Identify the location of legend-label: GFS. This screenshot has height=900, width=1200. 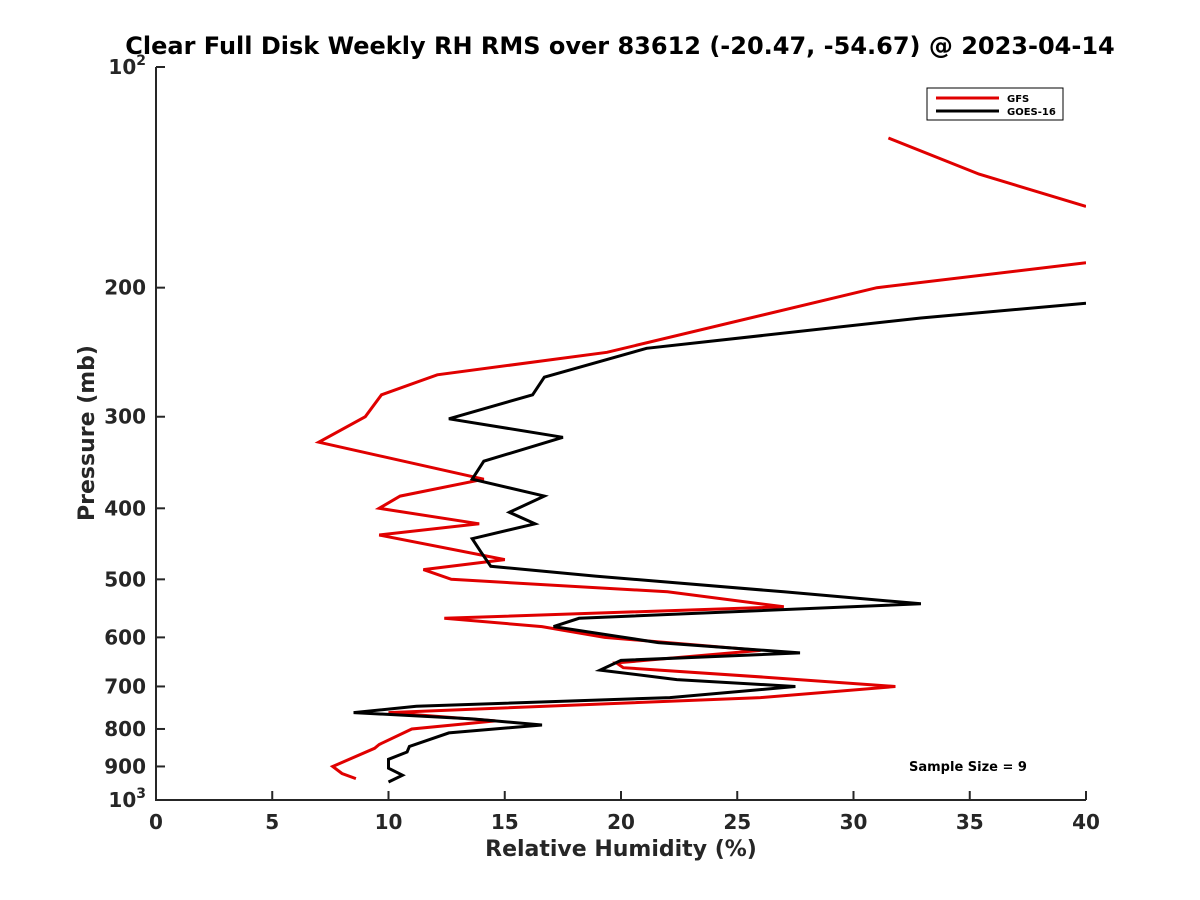
(1018, 99).